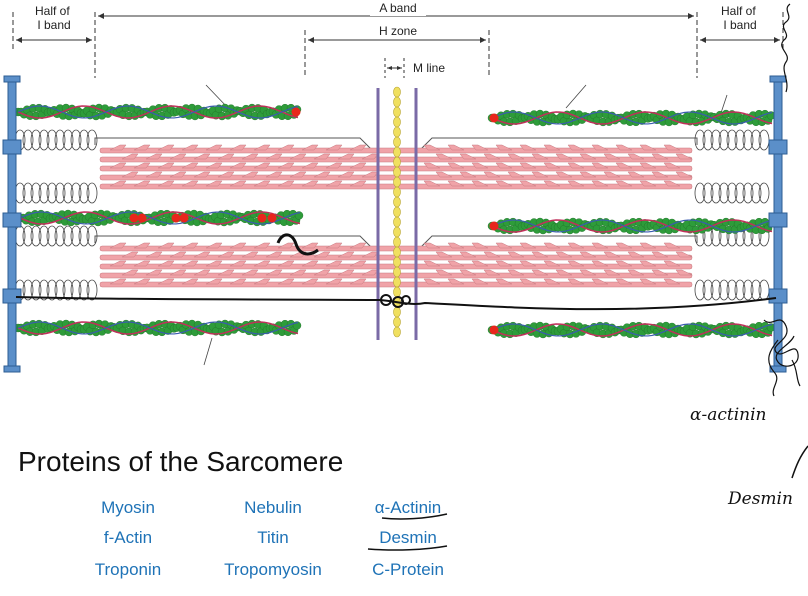 Image resolution: width=808 pixels, height=596 pixels. What do you see at coordinates (408, 507) in the screenshot?
I see `protein-alpha-actinin: α-Actinin` at bounding box center [408, 507].